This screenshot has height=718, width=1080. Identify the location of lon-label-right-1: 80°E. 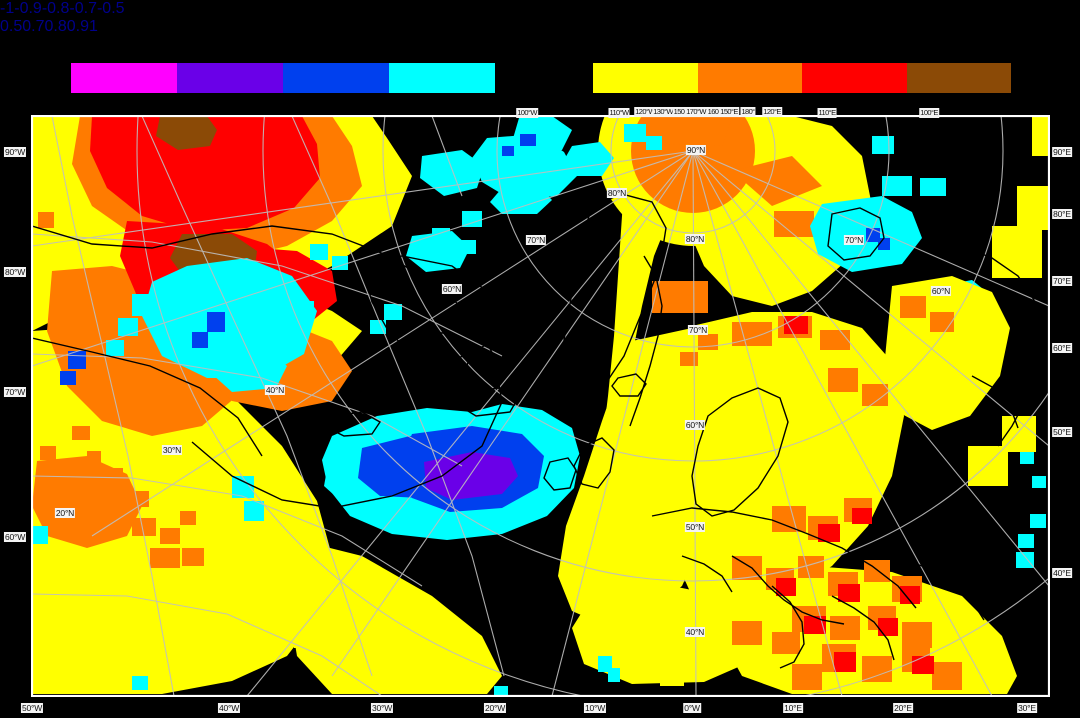
(1062, 214).